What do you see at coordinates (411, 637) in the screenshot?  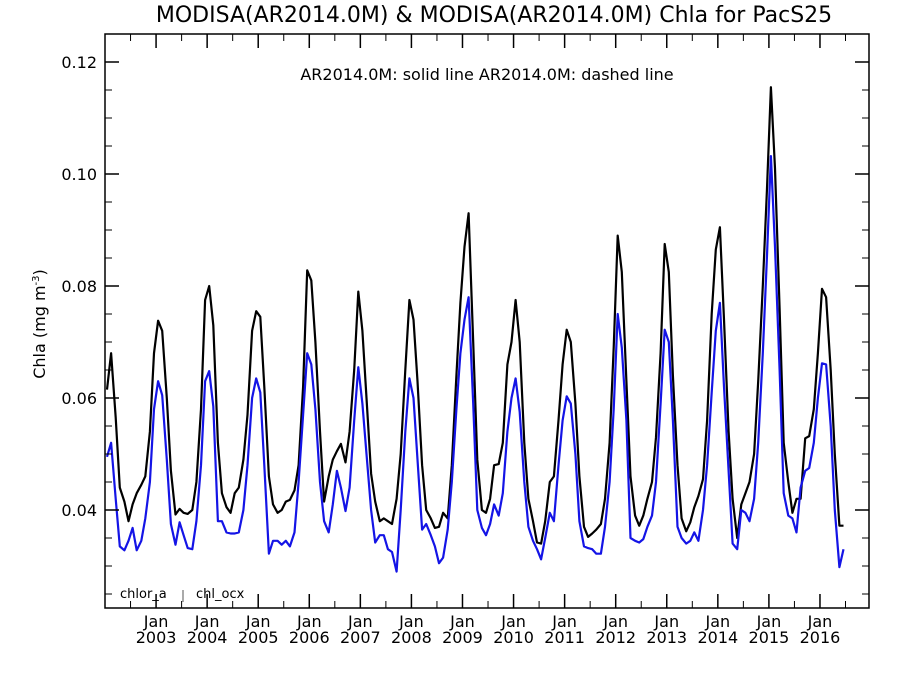 I see `x-tick-year-5: 2008` at bounding box center [411, 637].